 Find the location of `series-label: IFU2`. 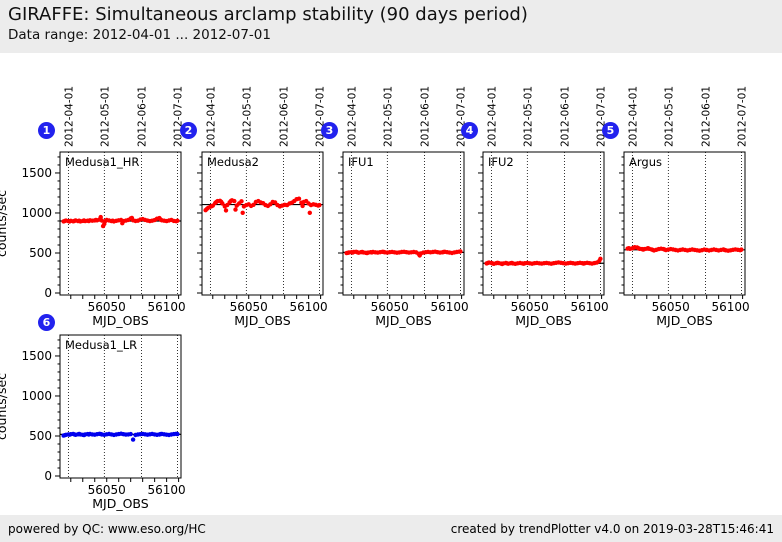

series-label: IFU2 is located at coordinates (501, 162).